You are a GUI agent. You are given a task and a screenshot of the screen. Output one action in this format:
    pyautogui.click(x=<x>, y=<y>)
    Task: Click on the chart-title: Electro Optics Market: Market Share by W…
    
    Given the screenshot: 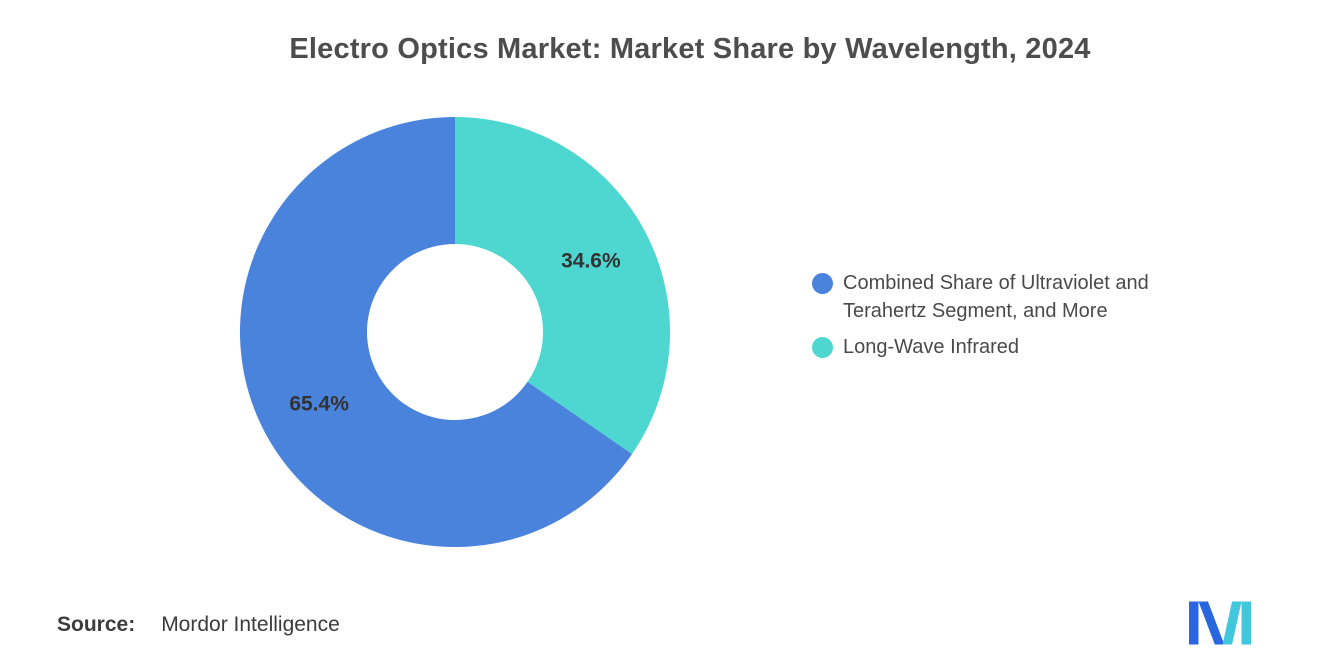 What is the action you would take?
    pyautogui.click(x=690, y=49)
    